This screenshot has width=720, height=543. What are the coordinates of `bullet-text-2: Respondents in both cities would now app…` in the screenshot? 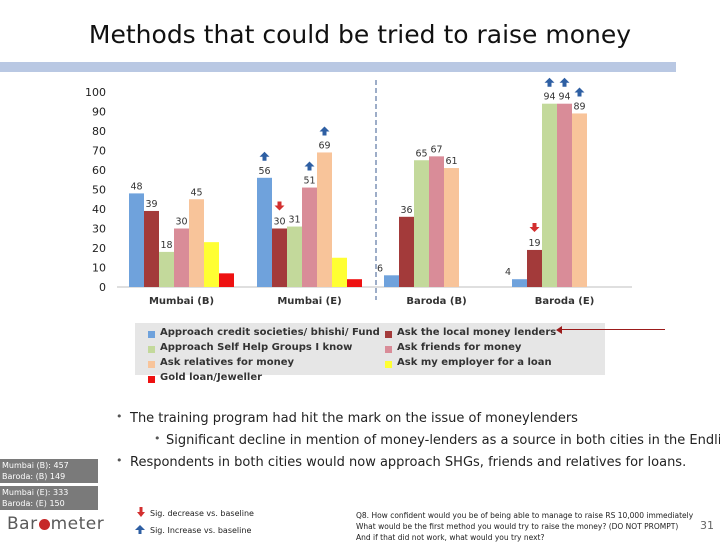 It's located at (408, 462).